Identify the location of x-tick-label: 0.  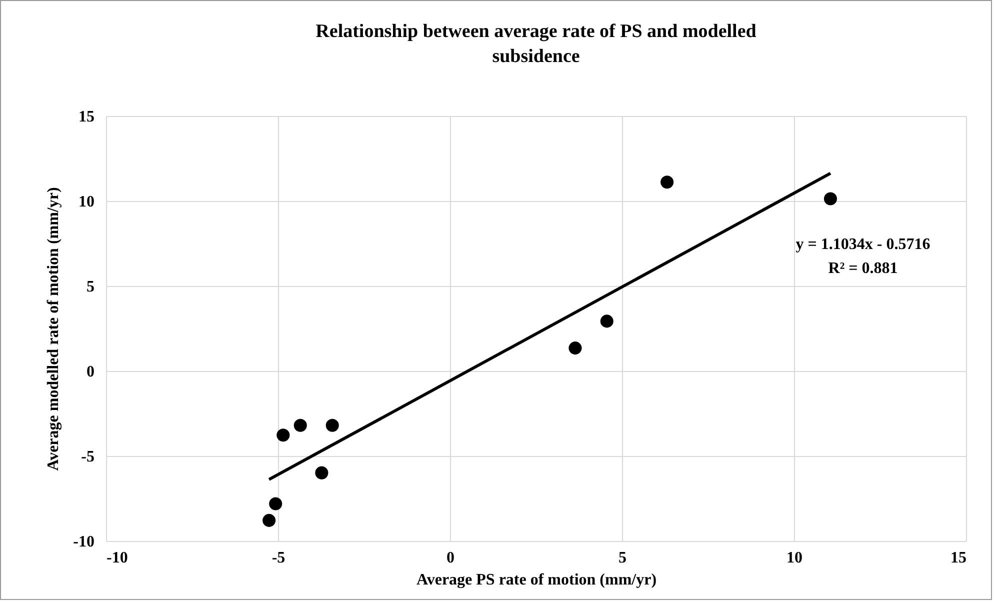
(450, 558).